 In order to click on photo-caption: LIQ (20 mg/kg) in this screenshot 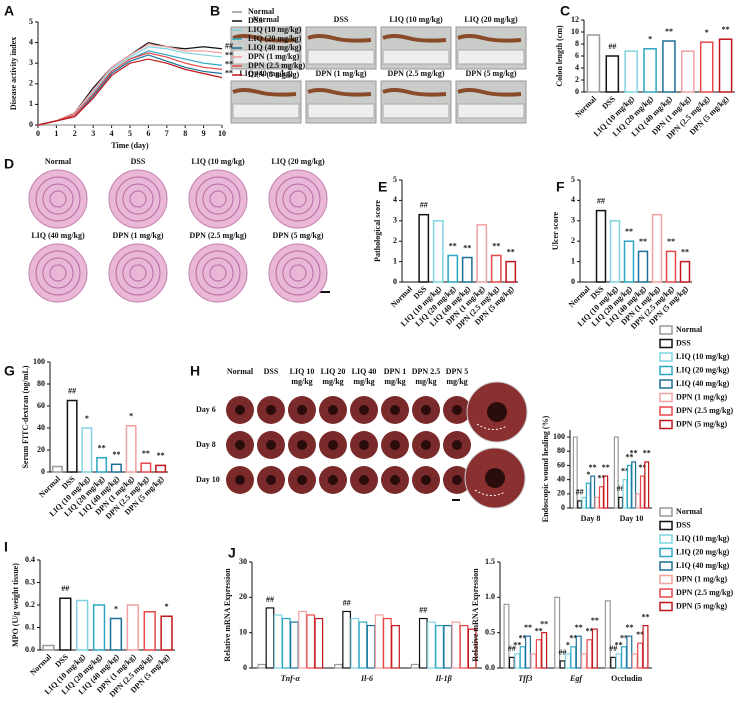, I will do `click(491, 19)`.